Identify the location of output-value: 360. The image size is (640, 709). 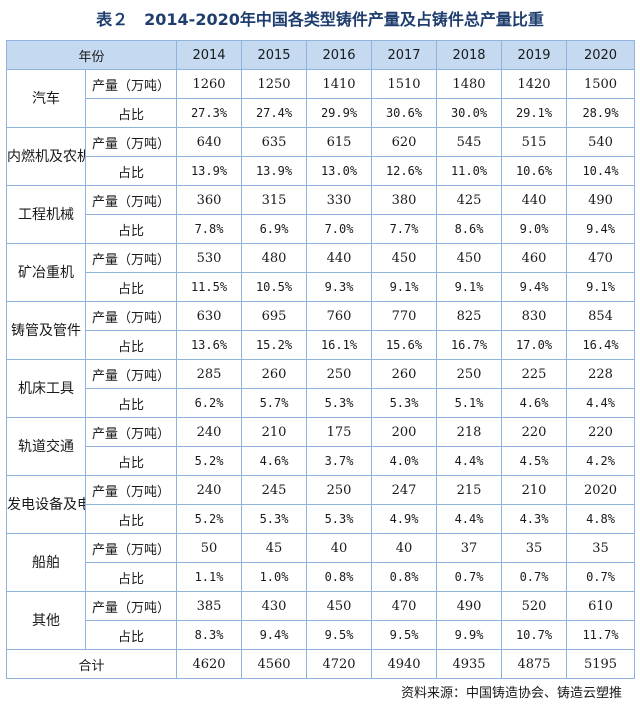
(209, 200).